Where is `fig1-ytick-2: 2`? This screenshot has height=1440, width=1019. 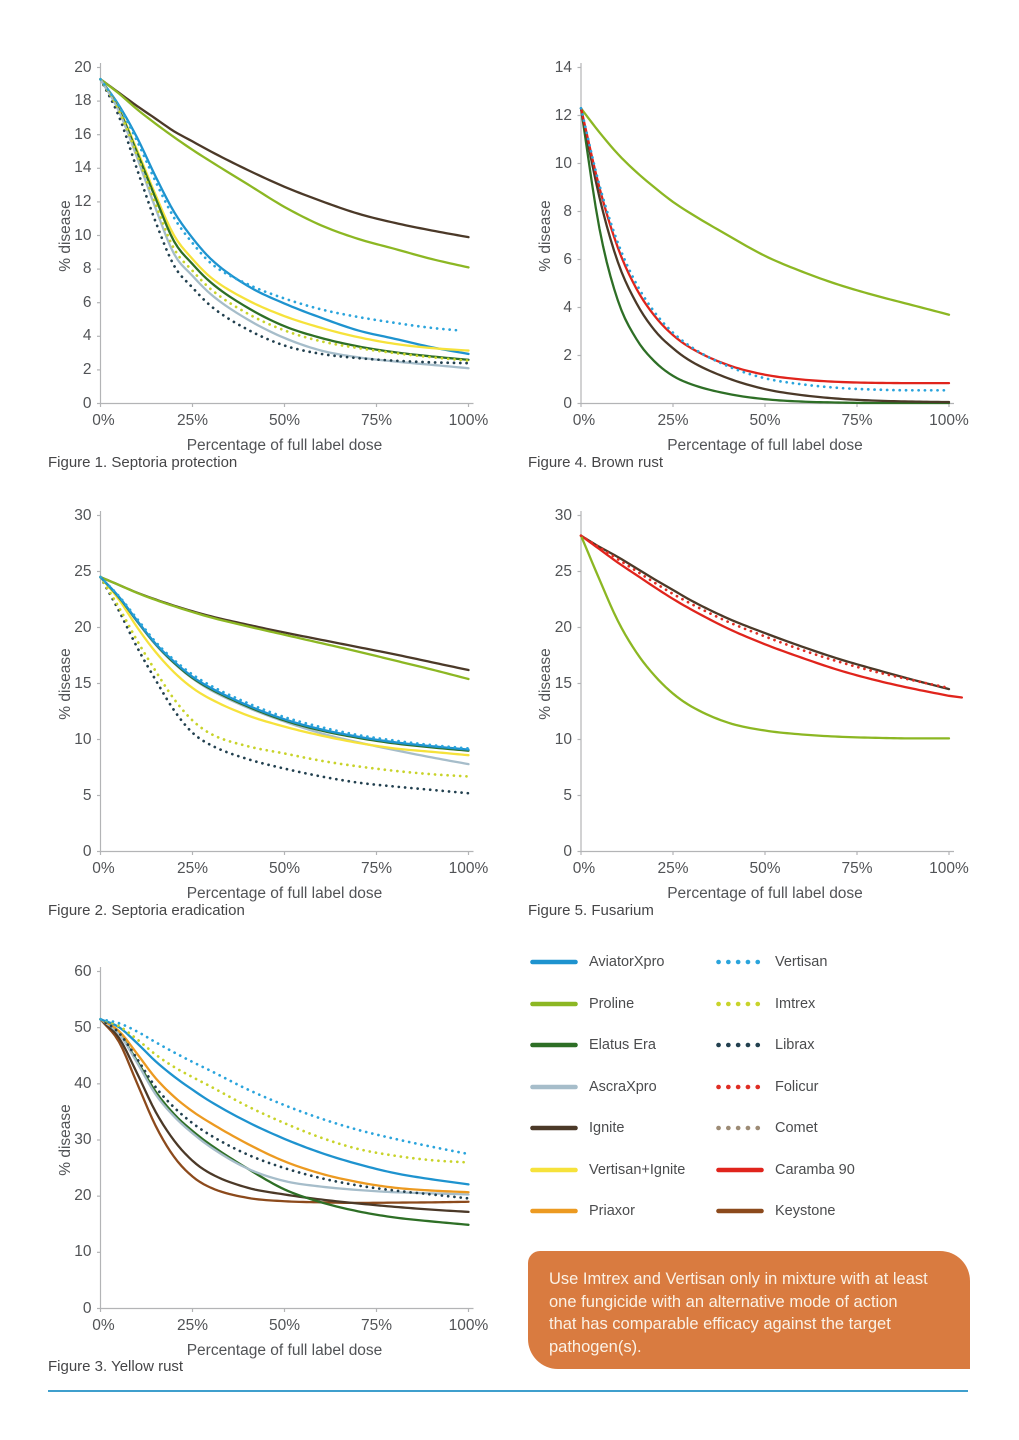
fig1-ytick-2: 2 is located at coordinates (87, 369).